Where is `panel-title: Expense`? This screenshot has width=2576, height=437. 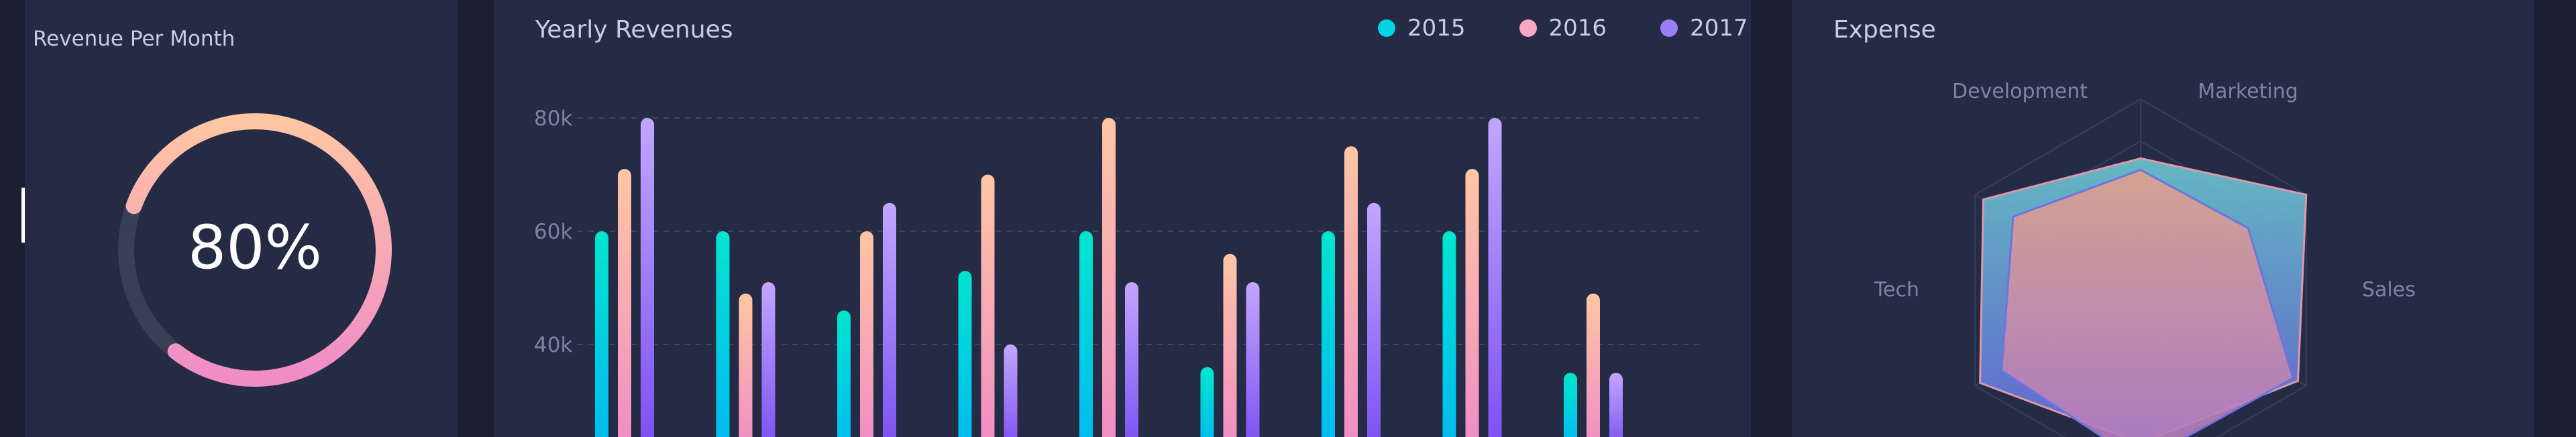 panel-title: Expense is located at coordinates (1884, 30).